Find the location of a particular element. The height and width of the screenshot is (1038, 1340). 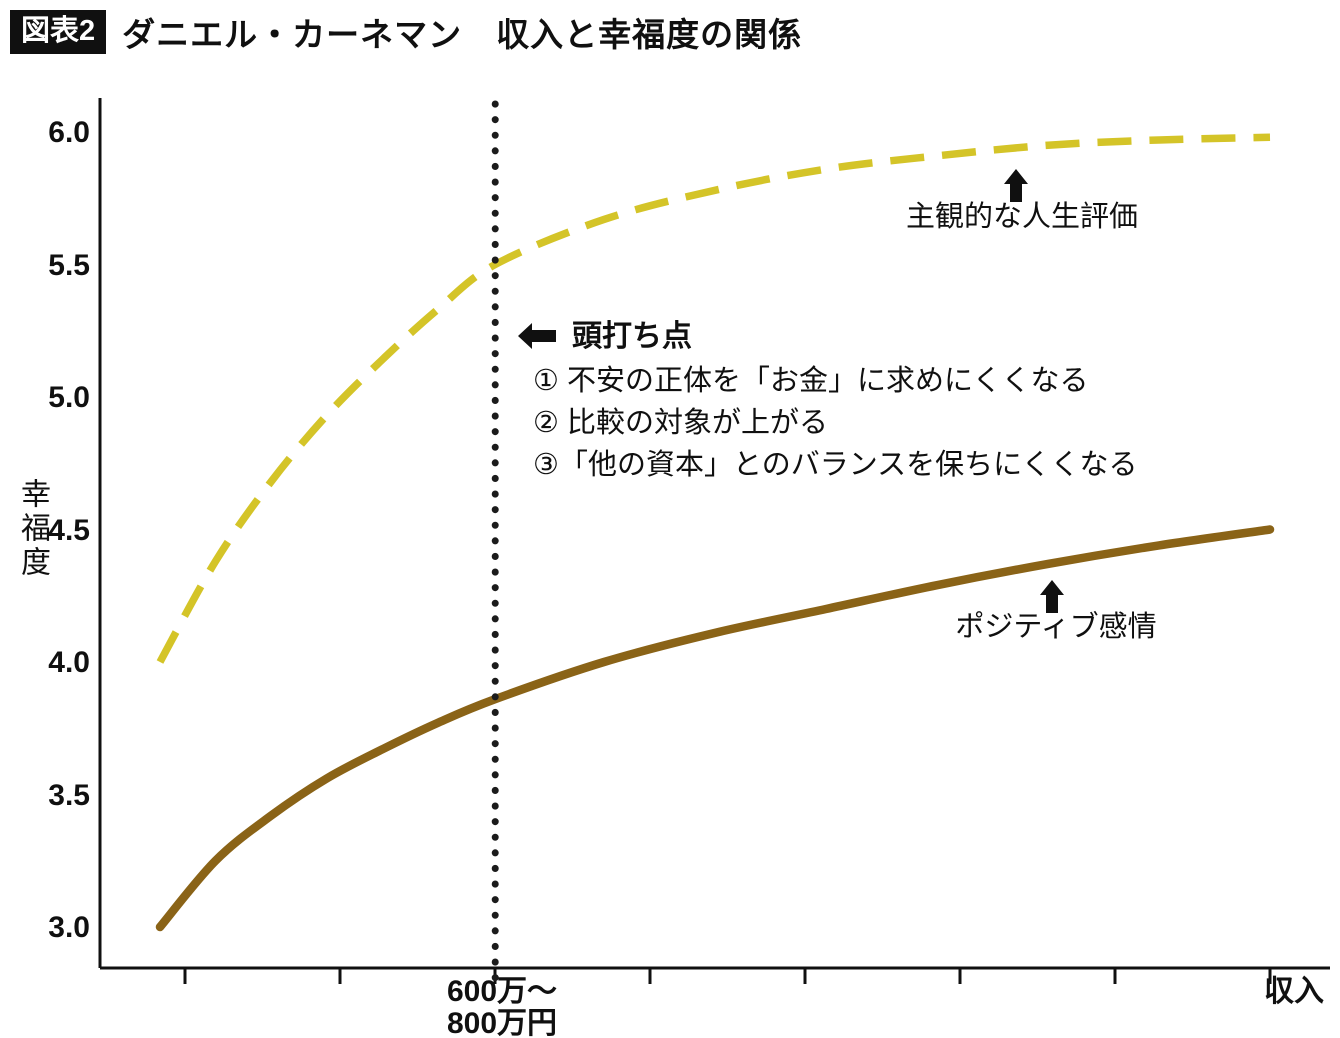

y-axis-label: 幸福度 is located at coordinates (32, 529).